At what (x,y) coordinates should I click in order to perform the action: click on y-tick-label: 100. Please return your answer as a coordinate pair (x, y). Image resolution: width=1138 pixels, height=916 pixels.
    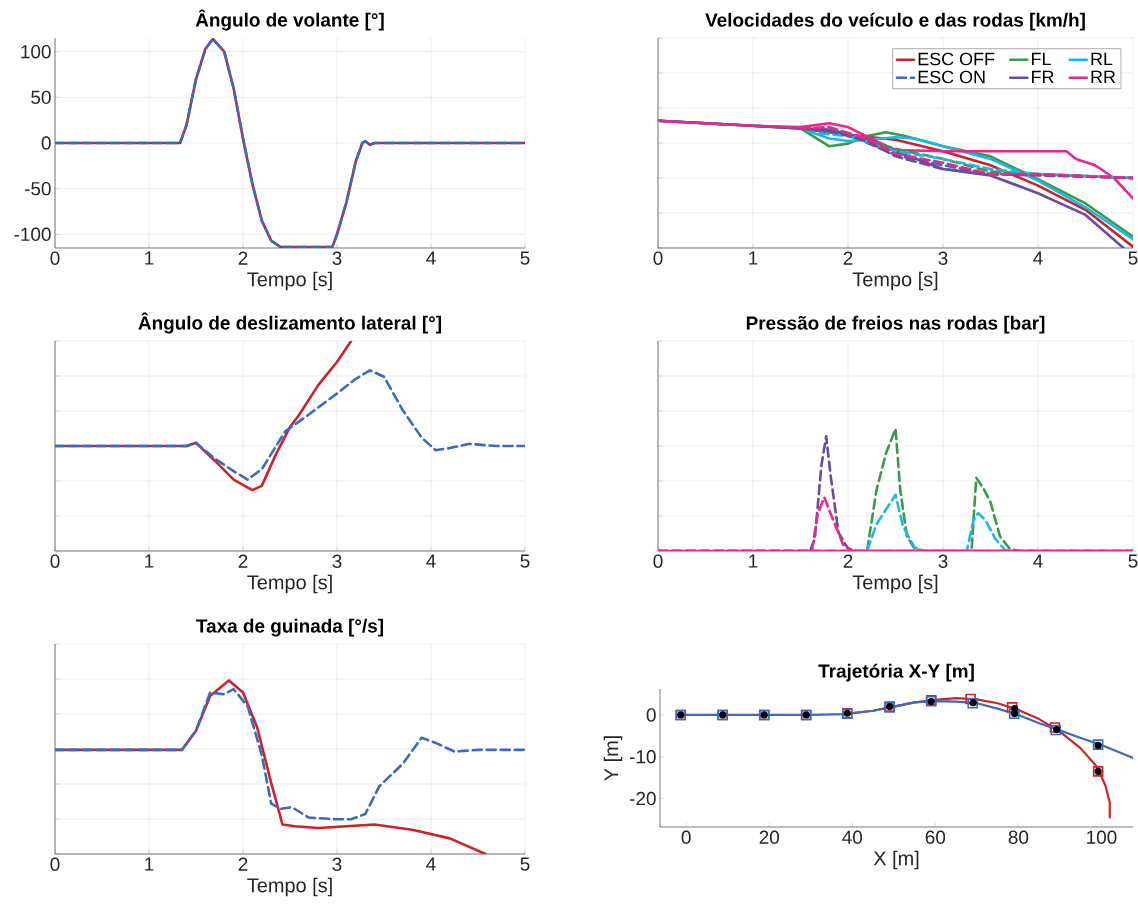
    Looking at the image, I should click on (36, 51).